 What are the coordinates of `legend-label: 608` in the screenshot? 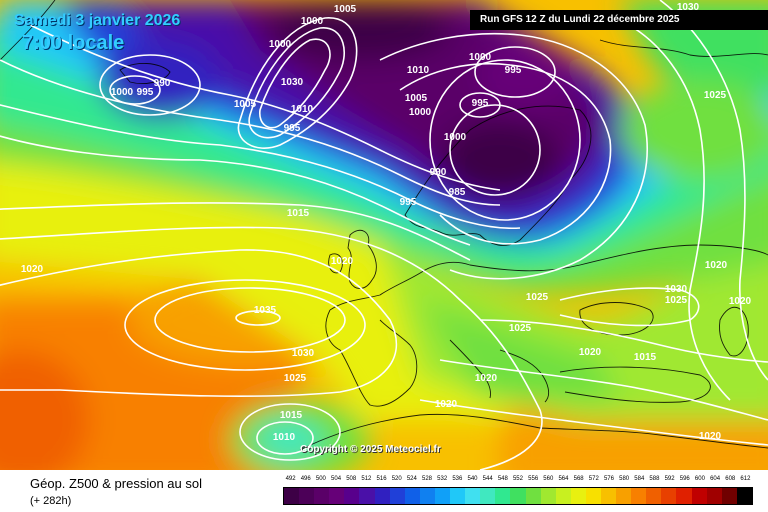 It's located at (730, 479).